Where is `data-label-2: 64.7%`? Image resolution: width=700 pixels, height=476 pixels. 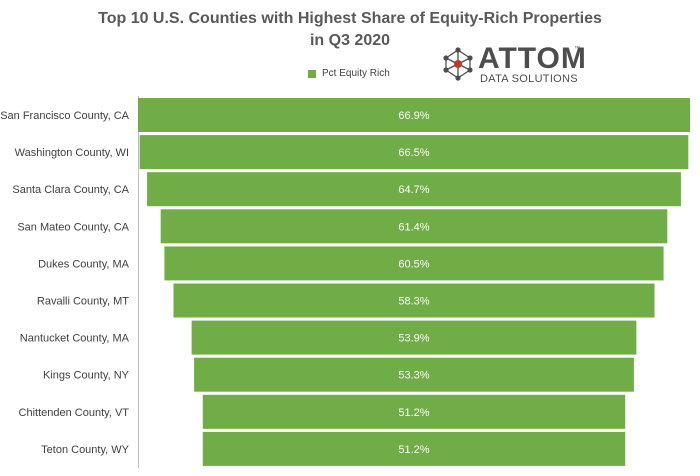 data-label-2: 64.7% is located at coordinates (413, 190).